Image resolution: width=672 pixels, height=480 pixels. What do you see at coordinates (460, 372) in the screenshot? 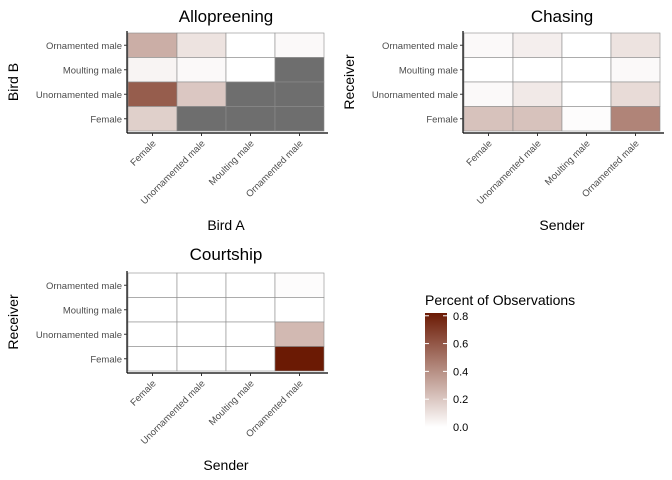
I see `legend-tick-label: 0.4` at bounding box center [460, 372].